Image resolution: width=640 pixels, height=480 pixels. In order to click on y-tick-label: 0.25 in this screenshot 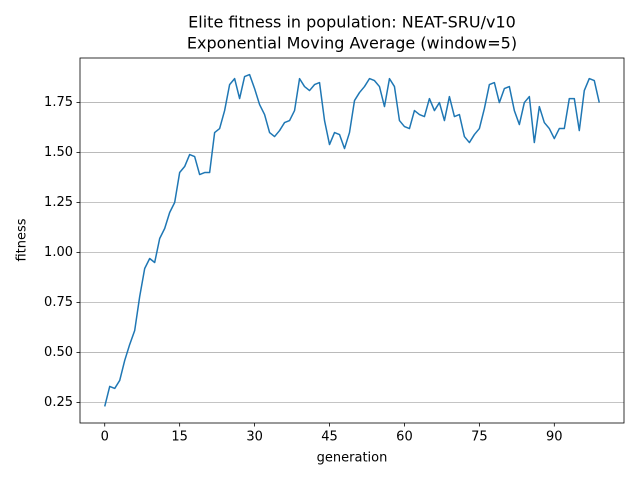, I will do `click(58, 402)`.